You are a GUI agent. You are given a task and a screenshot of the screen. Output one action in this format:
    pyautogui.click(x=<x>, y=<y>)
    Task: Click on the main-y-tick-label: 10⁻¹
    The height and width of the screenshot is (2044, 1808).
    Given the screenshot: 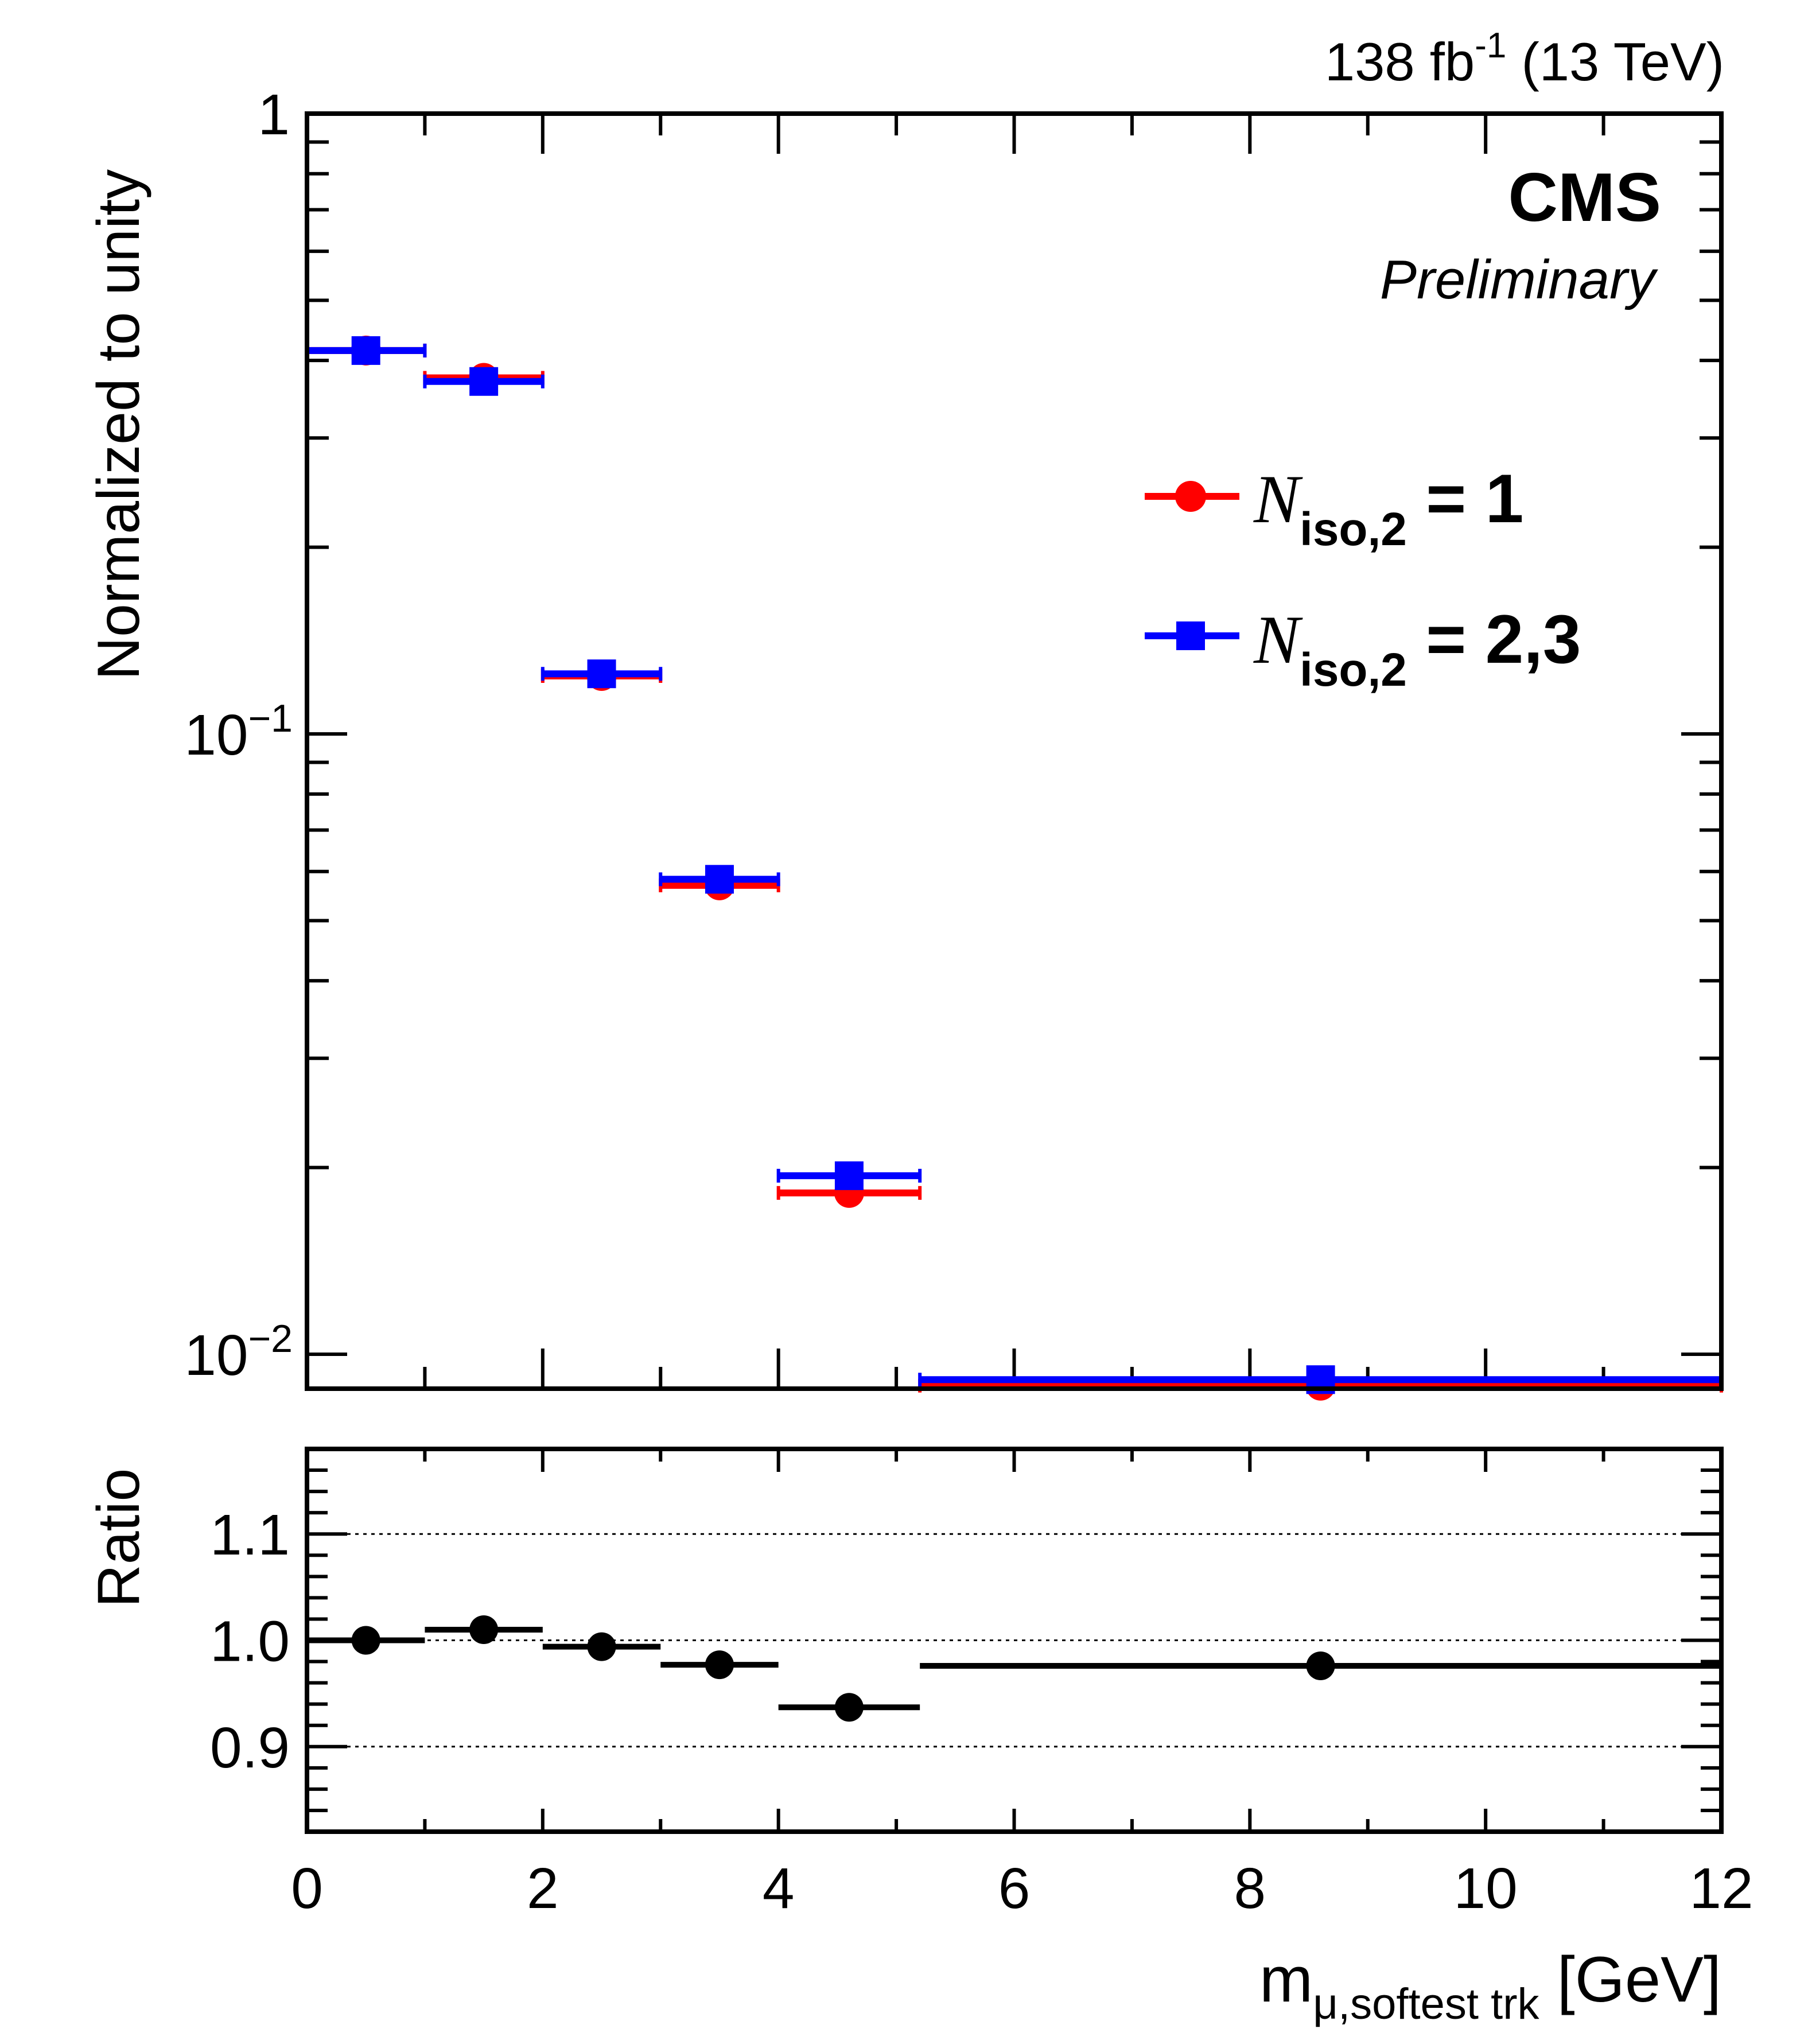 What is the action you would take?
    pyautogui.click(x=238, y=732)
    